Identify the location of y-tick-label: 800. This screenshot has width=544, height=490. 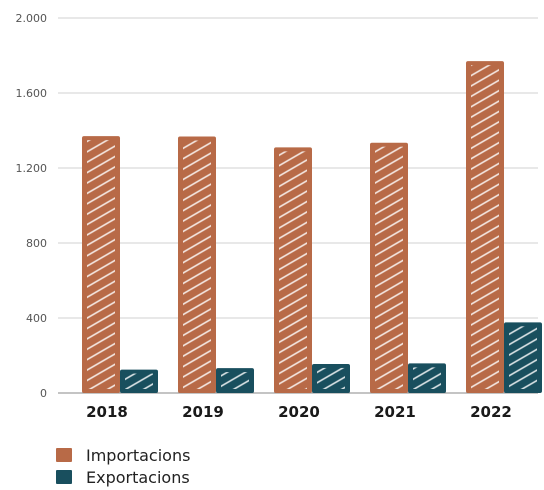
(36, 243).